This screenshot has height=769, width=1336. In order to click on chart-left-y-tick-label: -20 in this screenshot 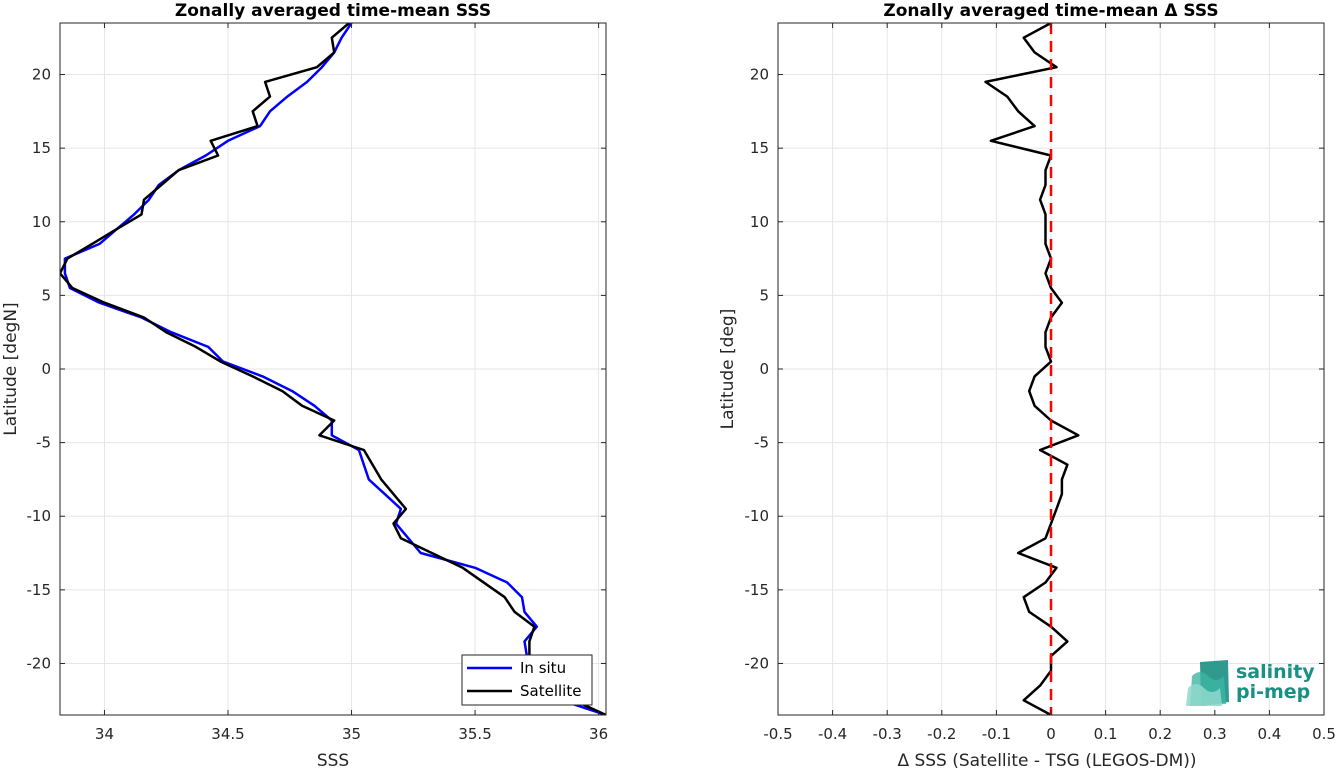, I will do `click(39, 663)`.